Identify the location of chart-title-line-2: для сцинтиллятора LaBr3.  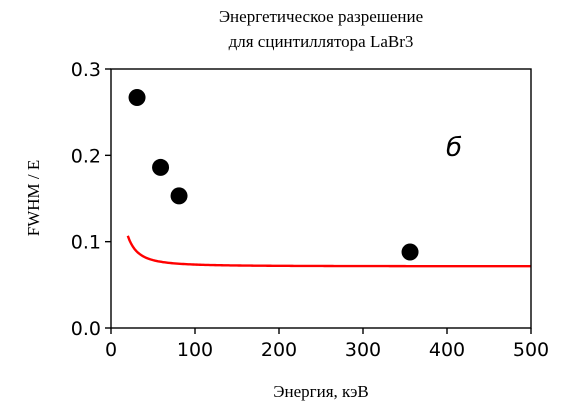
(321, 41).